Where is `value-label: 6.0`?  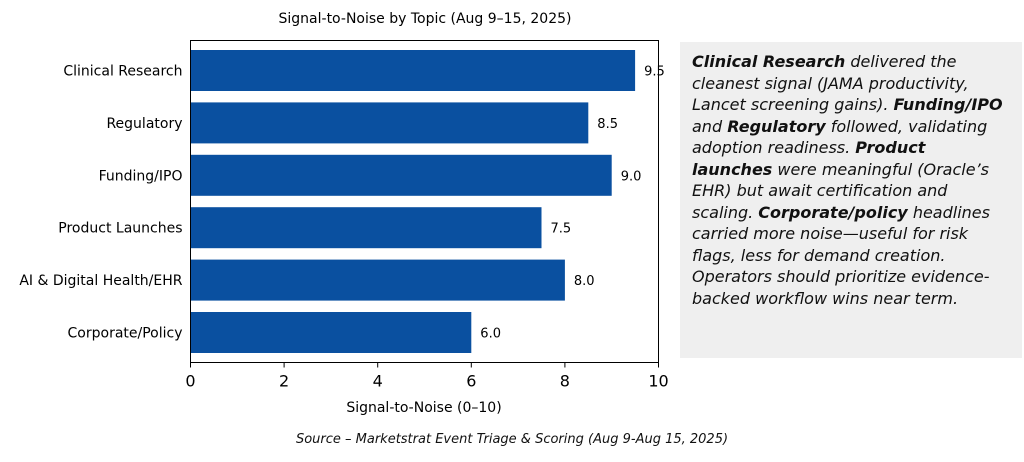
value-label: 6.0 is located at coordinates (490, 334).